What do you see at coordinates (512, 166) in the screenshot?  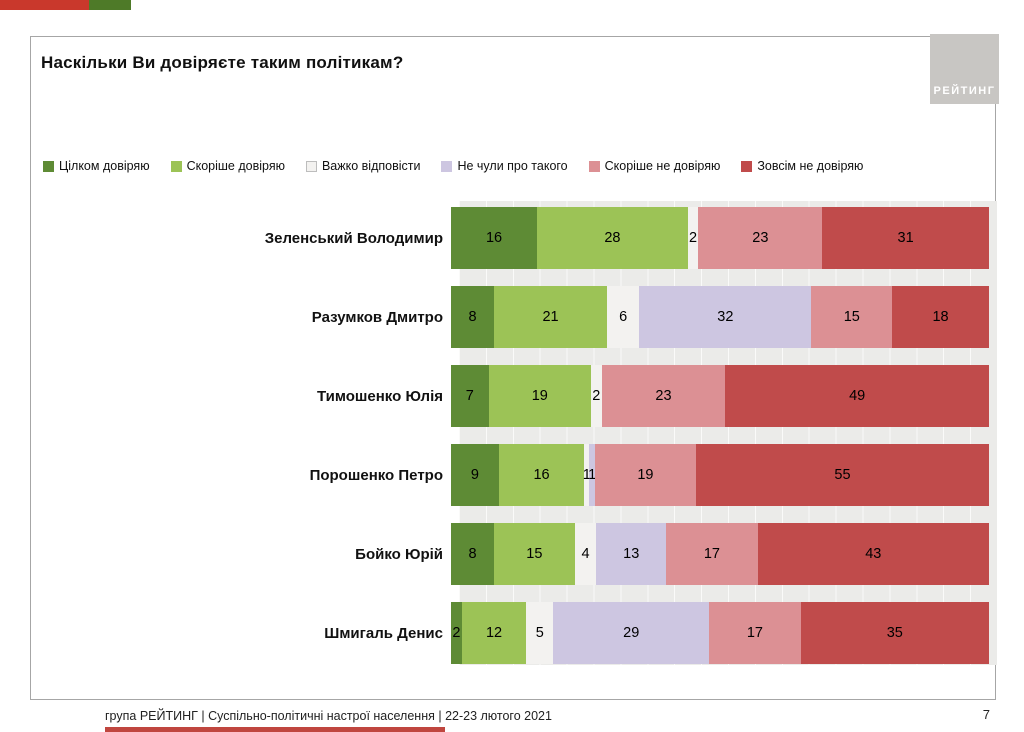 I see `legend-label: Не чули про такого` at bounding box center [512, 166].